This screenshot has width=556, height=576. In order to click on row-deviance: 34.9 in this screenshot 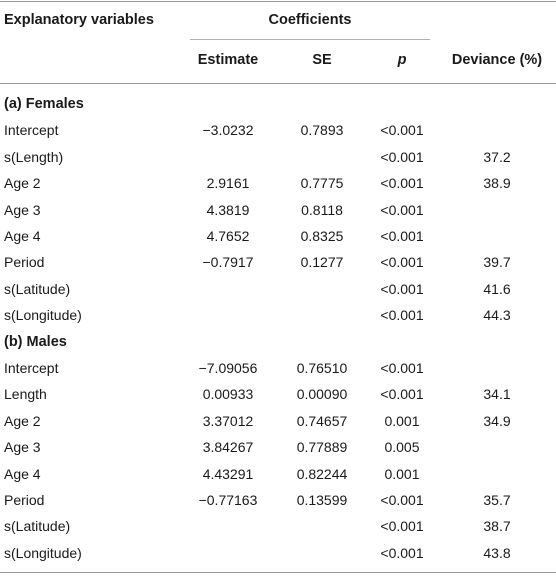, I will do `click(497, 420)`.